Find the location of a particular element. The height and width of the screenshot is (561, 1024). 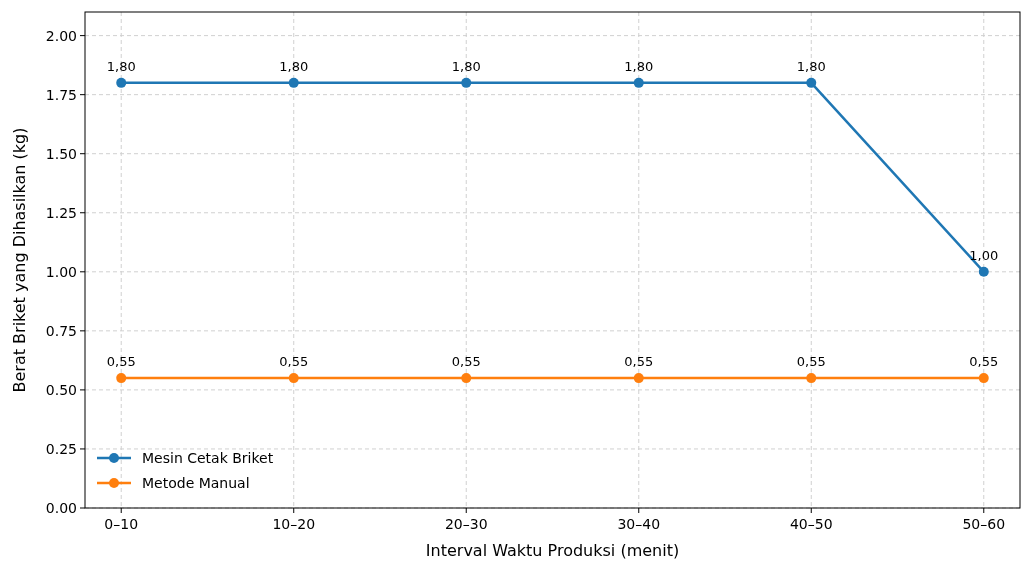

y-tick-label: 0.75 is located at coordinates (61, 330).